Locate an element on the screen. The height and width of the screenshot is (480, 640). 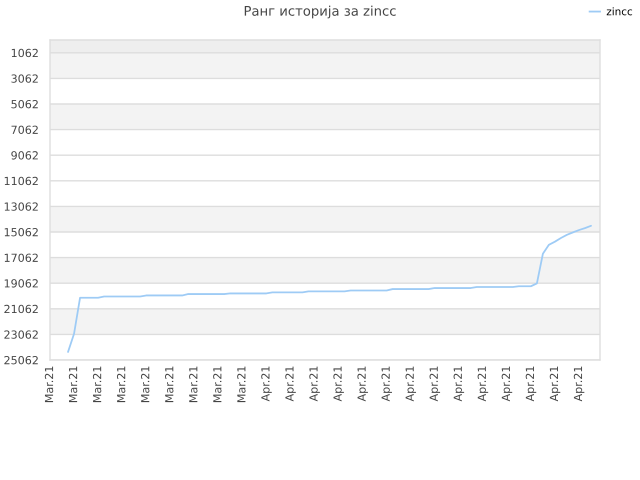
y-tick-label: 9062 is located at coordinates (24, 155).